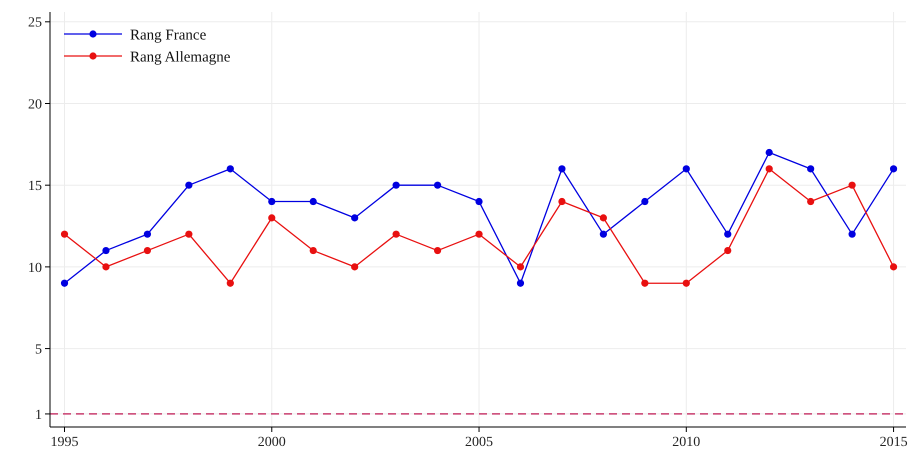  Describe the element at coordinates (180, 57) in the screenshot. I see `legend-label: Rang Allemagne` at that location.